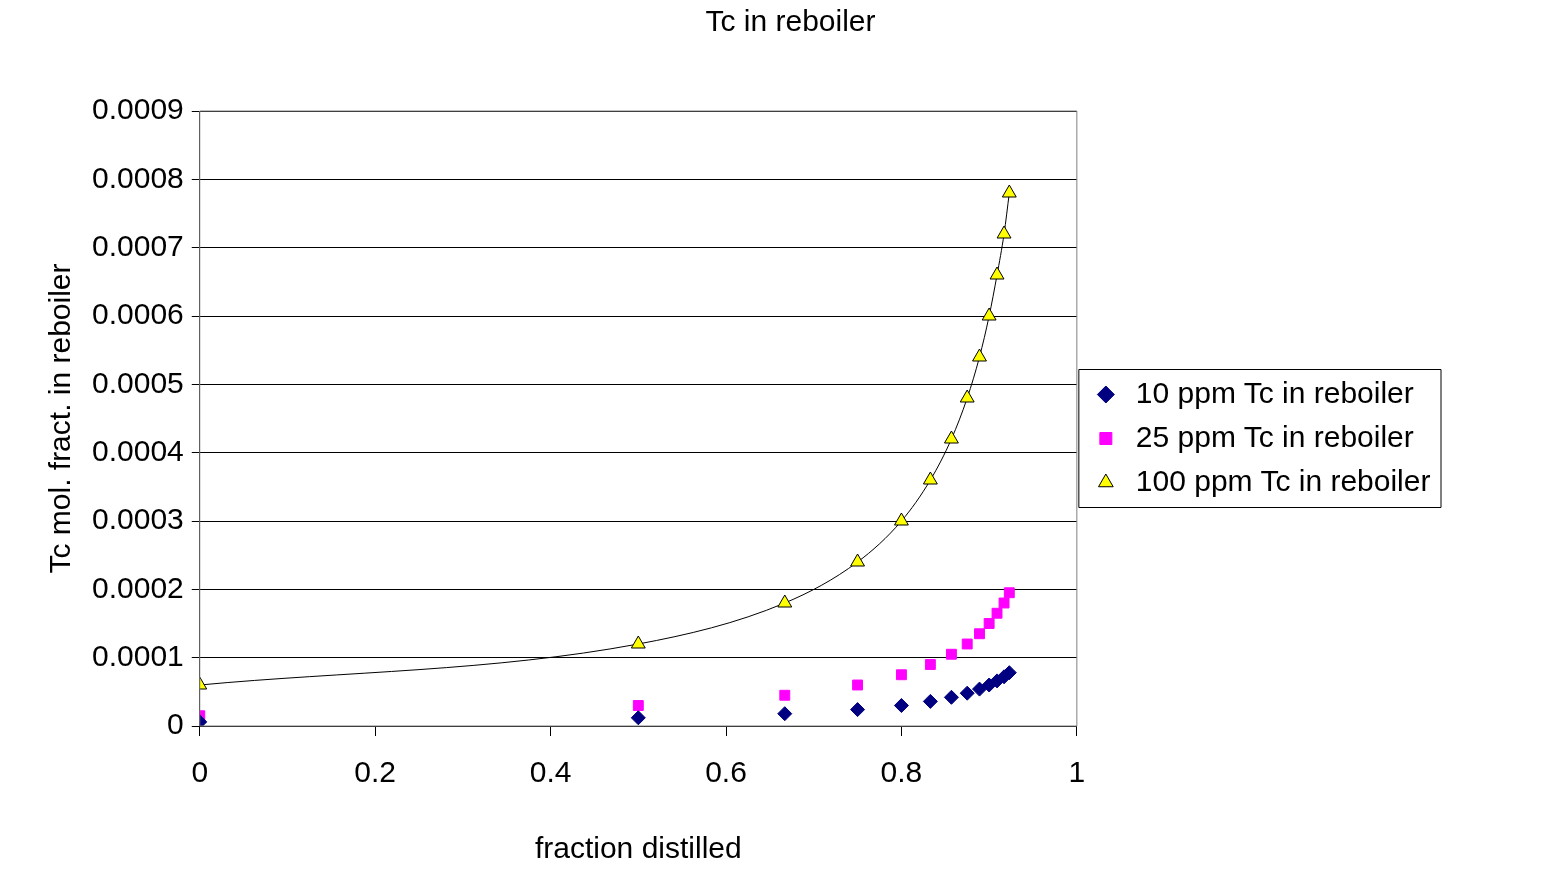 This screenshot has width=1549, height=877. Describe the element at coordinates (137, 382) in the screenshot. I see `y-tick-label: 0.0005` at that location.